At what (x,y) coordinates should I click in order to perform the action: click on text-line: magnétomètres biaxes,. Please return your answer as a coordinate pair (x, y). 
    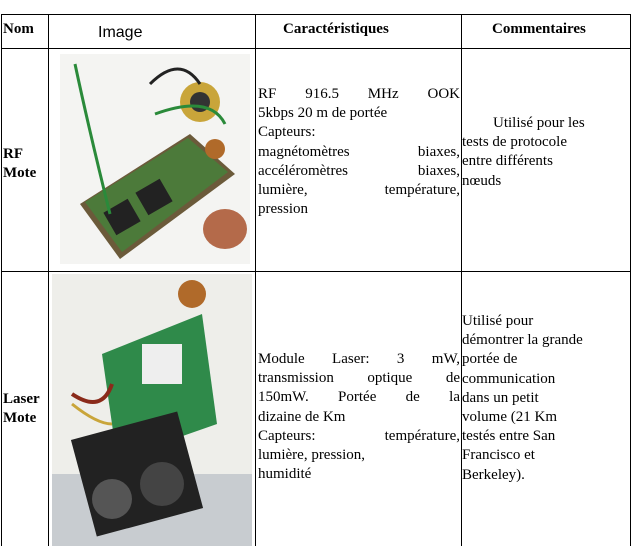
    Looking at the image, I should click on (359, 151).